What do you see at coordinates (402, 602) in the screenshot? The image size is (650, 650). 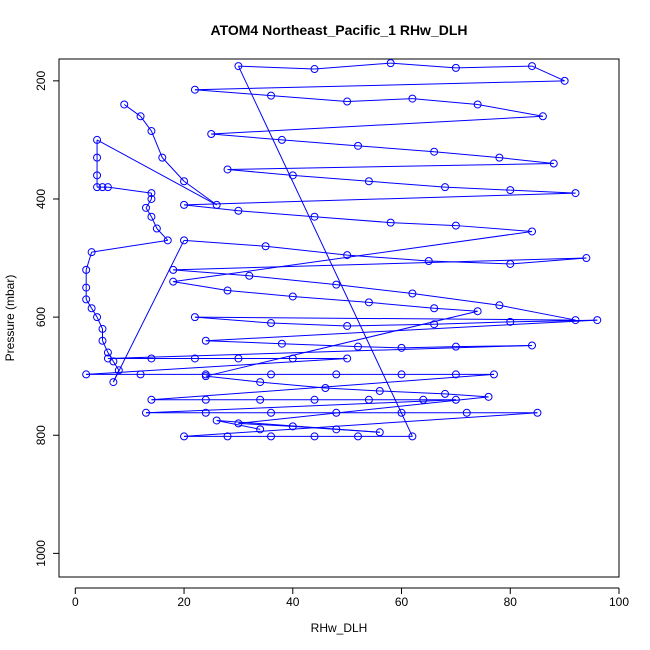 I see `x-tick-label: 60` at bounding box center [402, 602].